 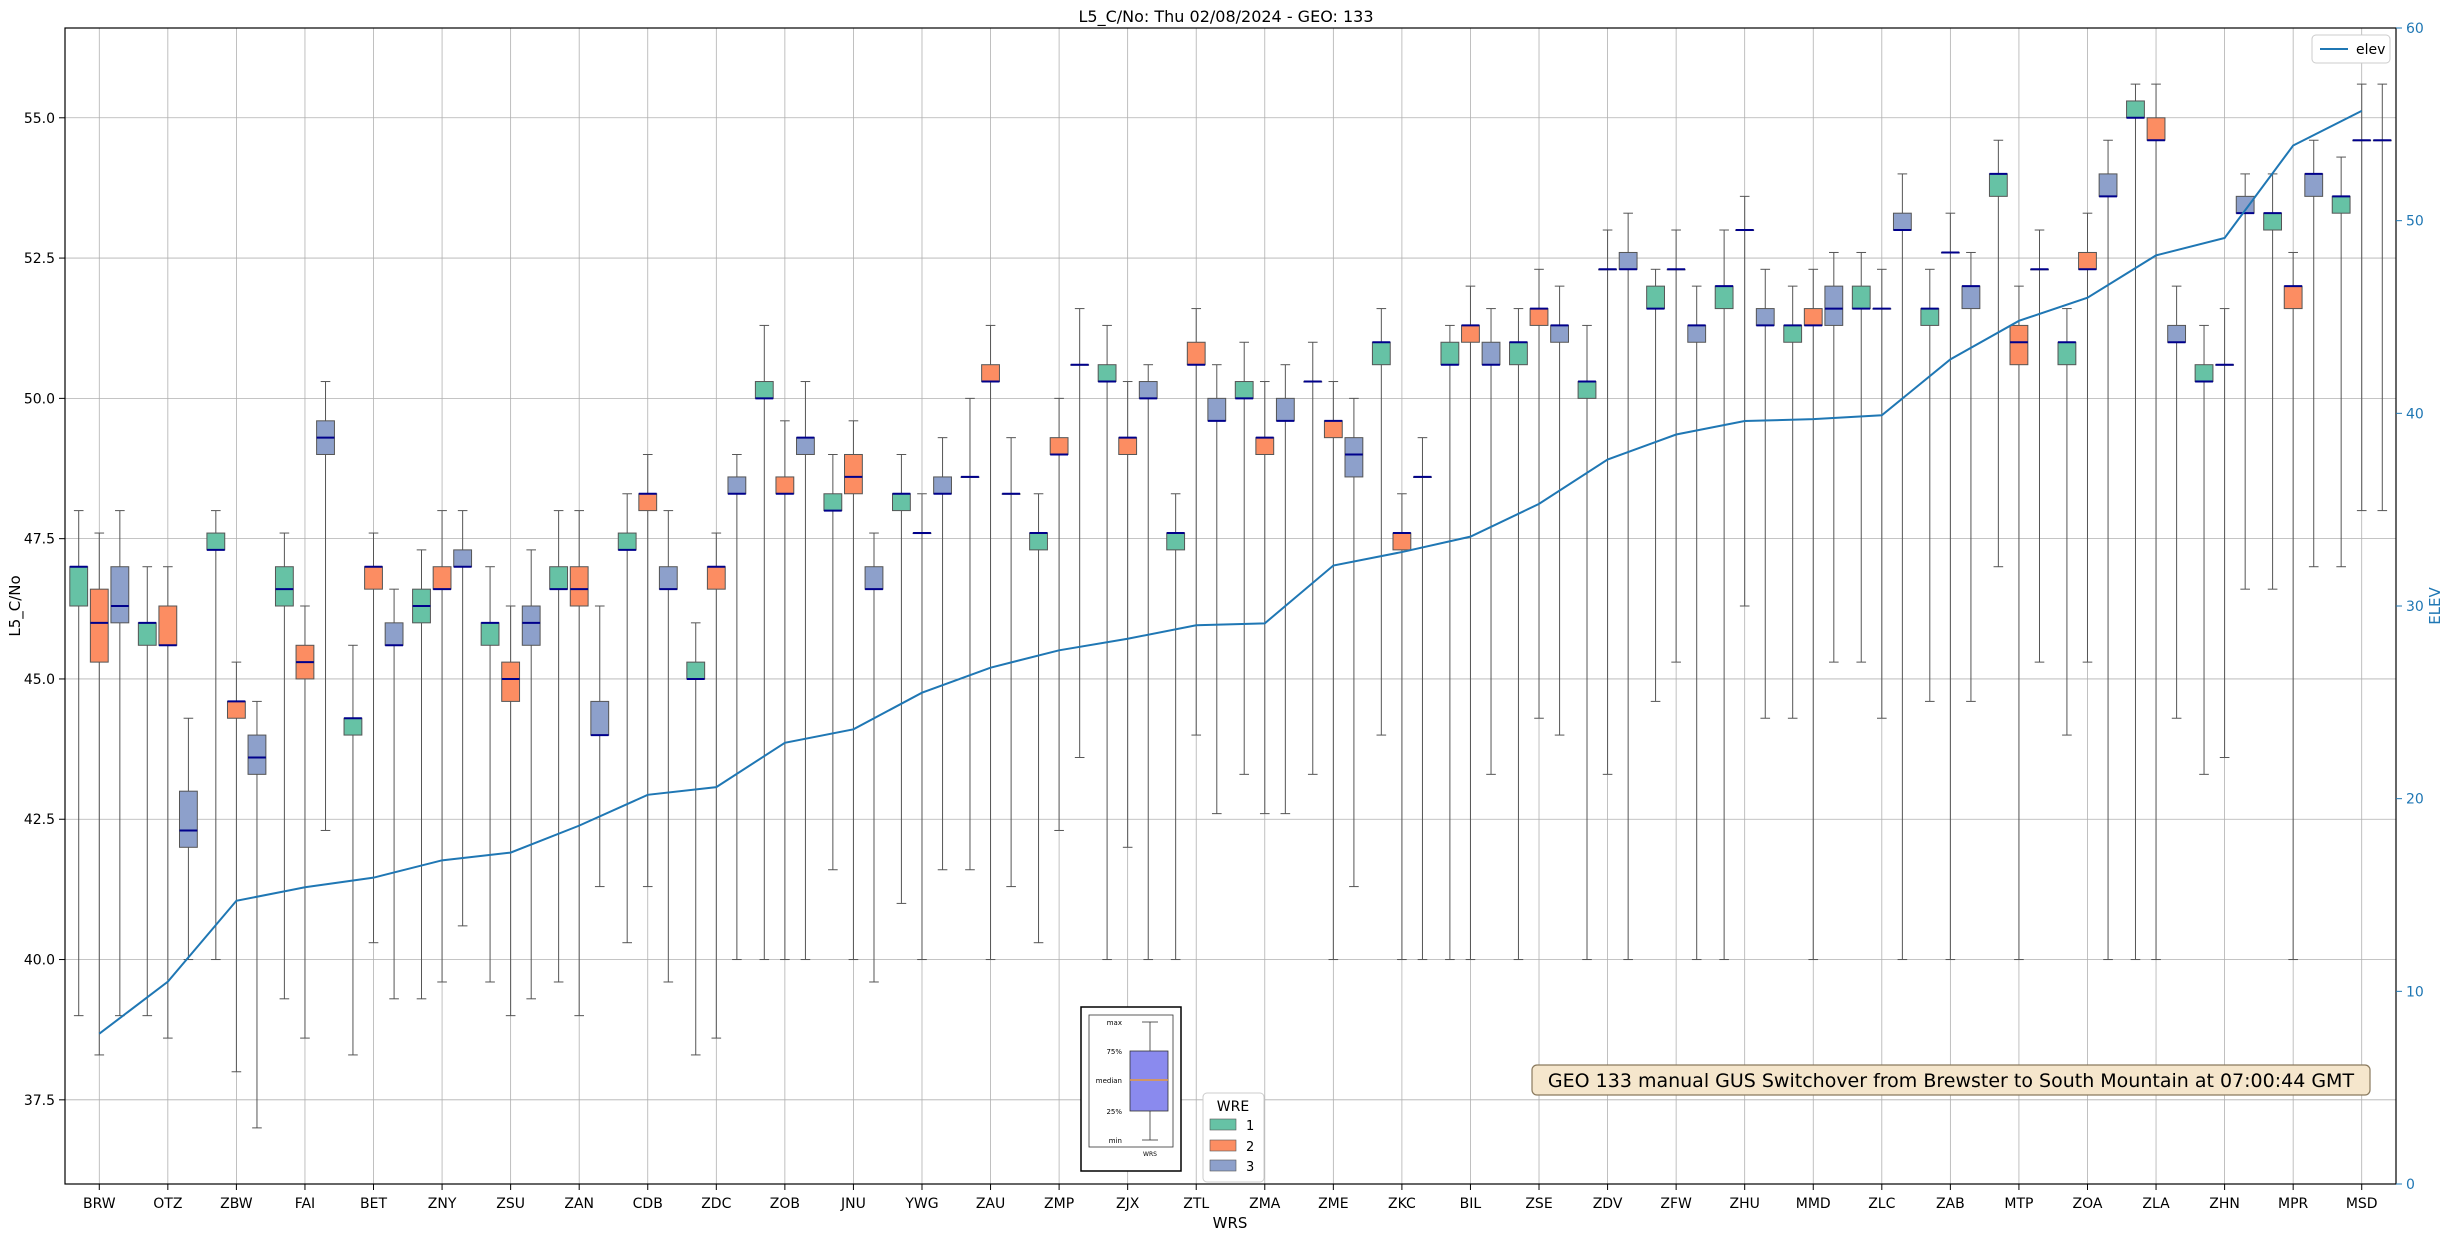 I want to click on x-tick-label: MMD, so click(x=1813, y=1204).